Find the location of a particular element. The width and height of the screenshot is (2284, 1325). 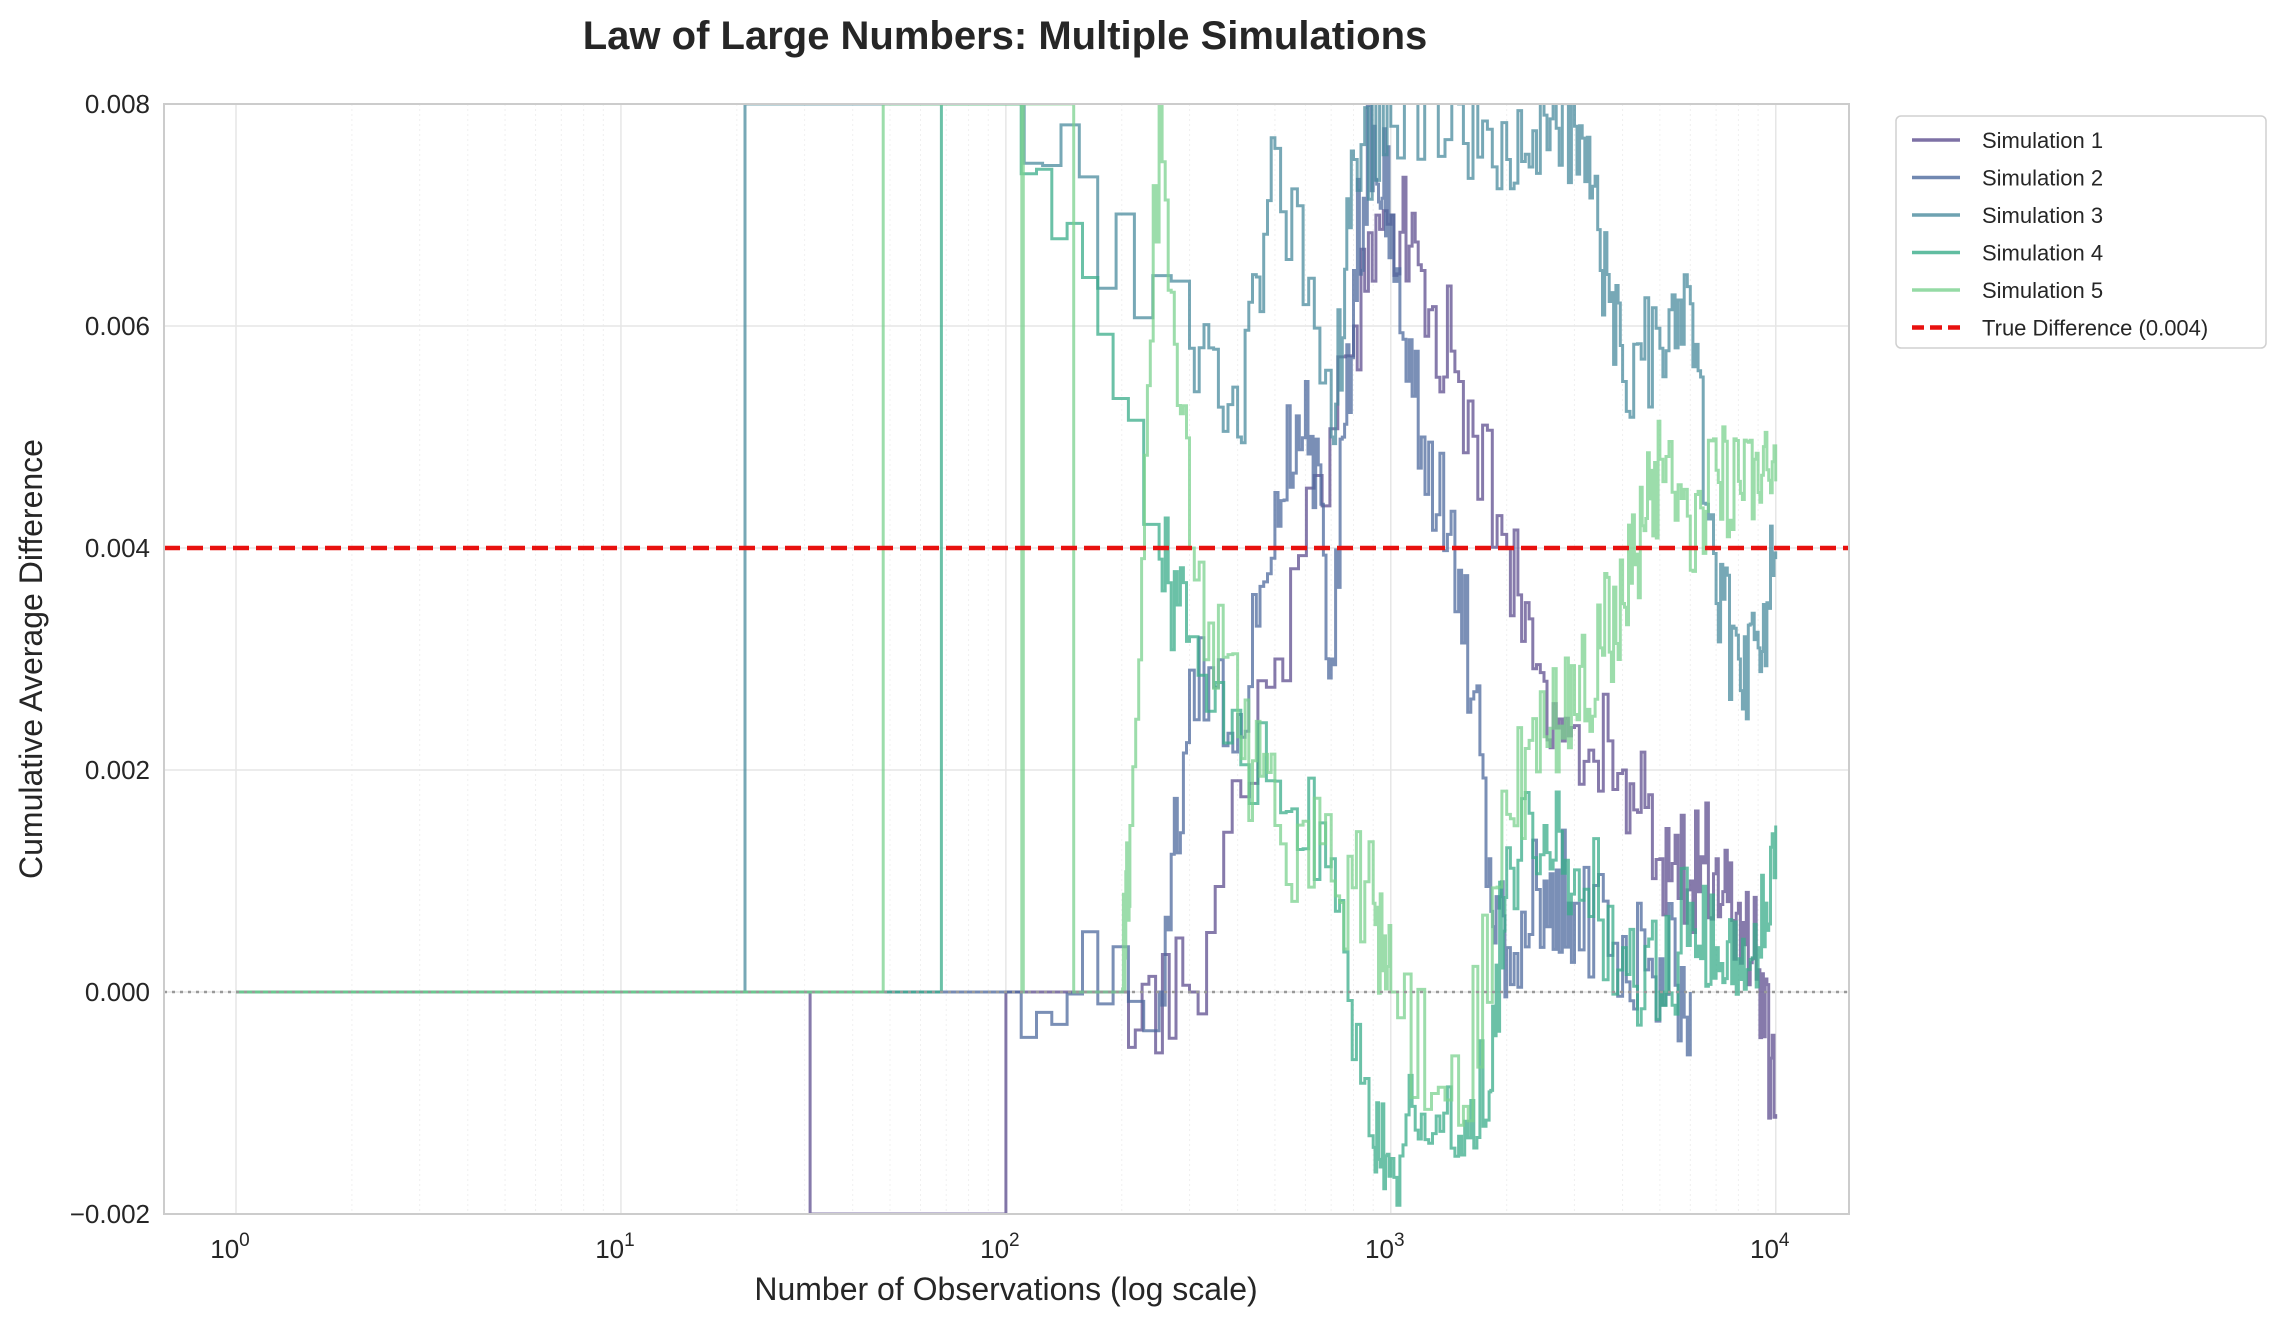

y-tick-label: 0.008 is located at coordinates (117, 104).